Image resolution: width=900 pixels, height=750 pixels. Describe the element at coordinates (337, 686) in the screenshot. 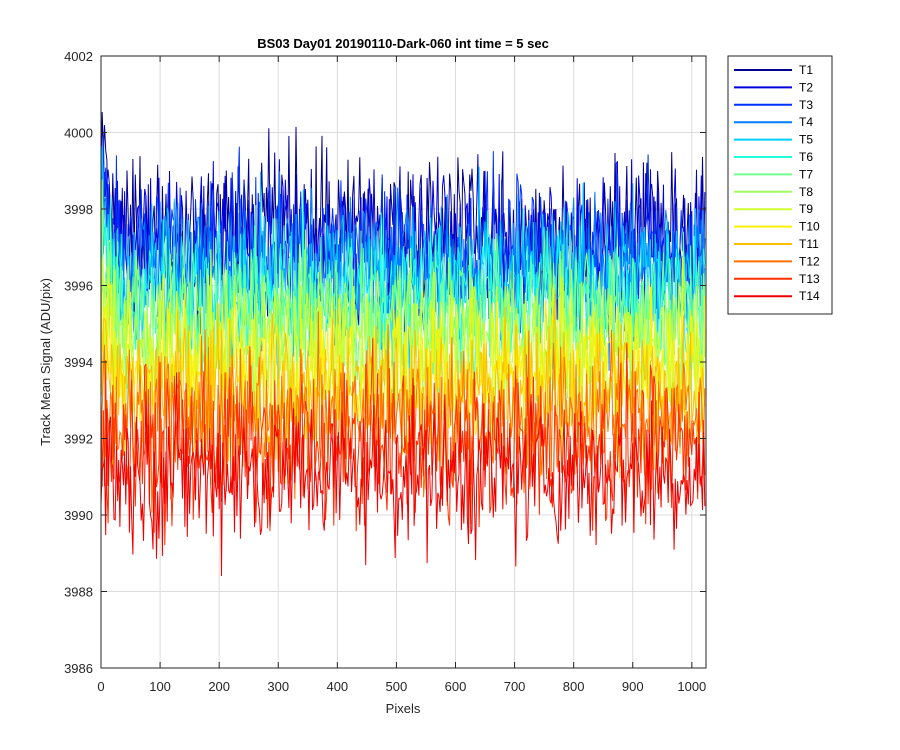

I see `x-tick-label: 400` at that location.